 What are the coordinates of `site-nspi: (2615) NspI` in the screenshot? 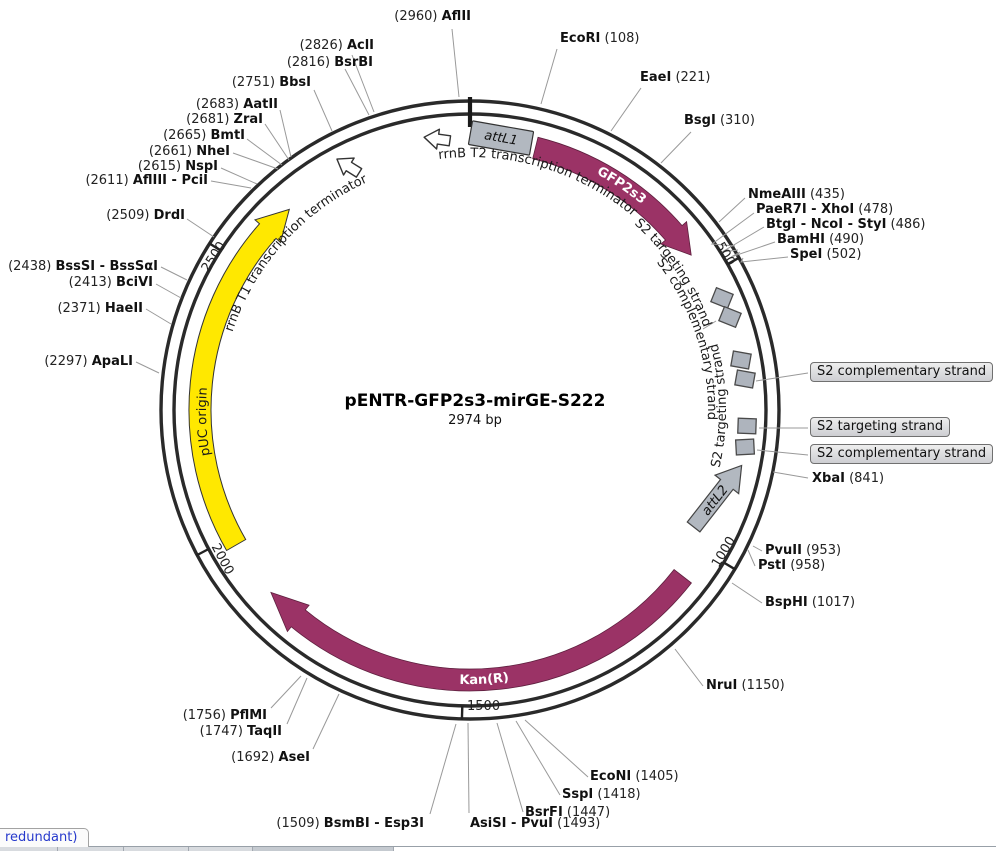 It's located at (177, 166).